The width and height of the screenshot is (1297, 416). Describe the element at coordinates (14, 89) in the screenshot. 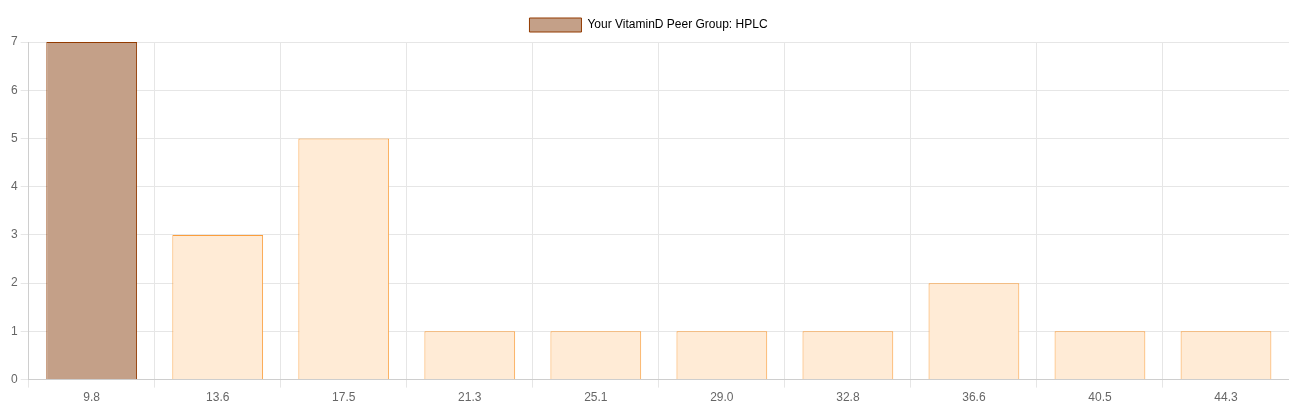

I see `y-tick-label: 6` at that location.